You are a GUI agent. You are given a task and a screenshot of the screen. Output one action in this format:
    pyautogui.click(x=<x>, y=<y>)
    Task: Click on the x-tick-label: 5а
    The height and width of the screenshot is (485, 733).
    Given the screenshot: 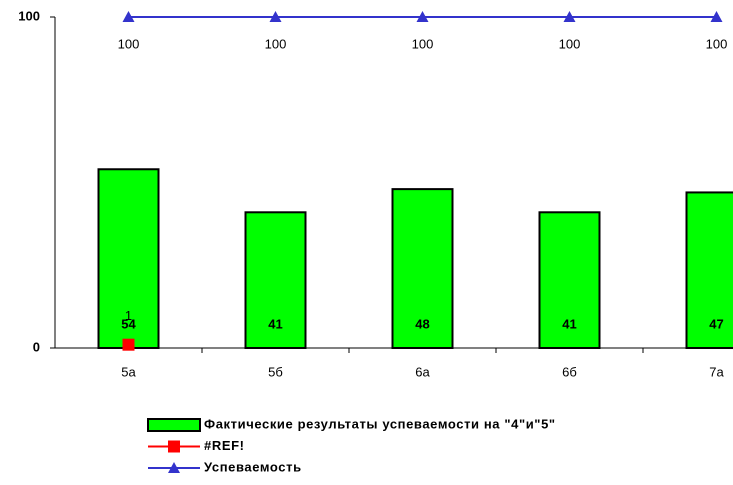 What is the action you would take?
    pyautogui.click(x=128, y=371)
    